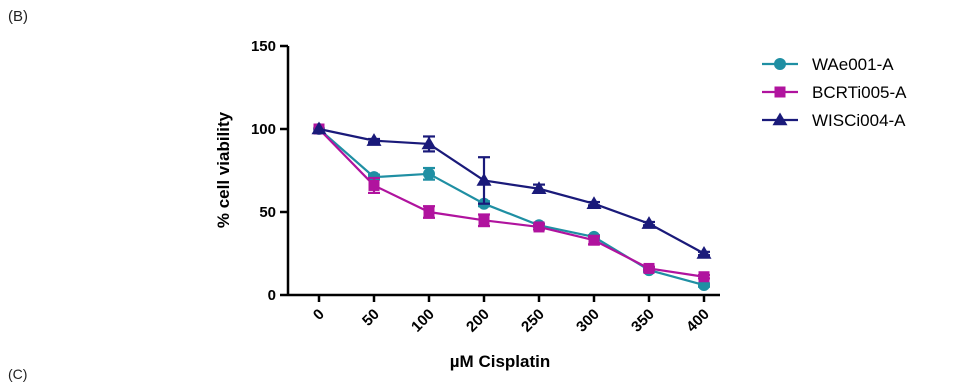 This screenshot has height=382, width=953. I want to click on y-tick-label: 50, so click(267, 212).